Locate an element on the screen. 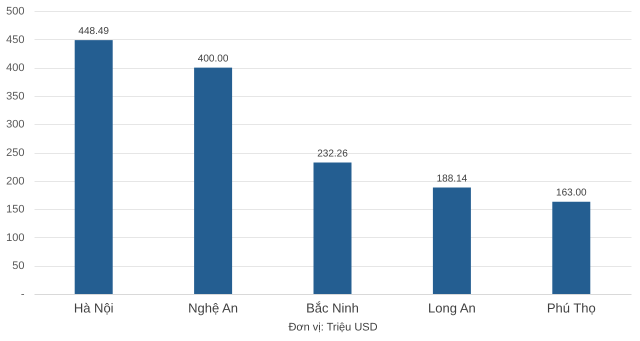 This screenshot has width=640, height=341. data-label: 448.49 is located at coordinates (94, 32).